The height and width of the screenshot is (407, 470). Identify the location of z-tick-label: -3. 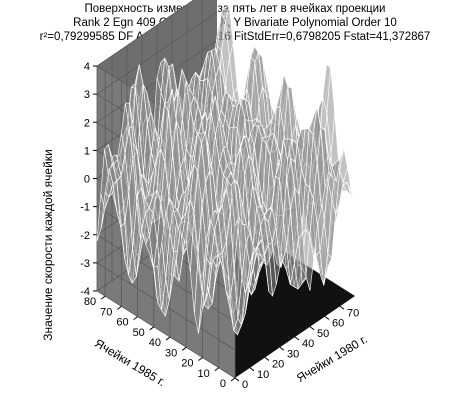
(85, 264).